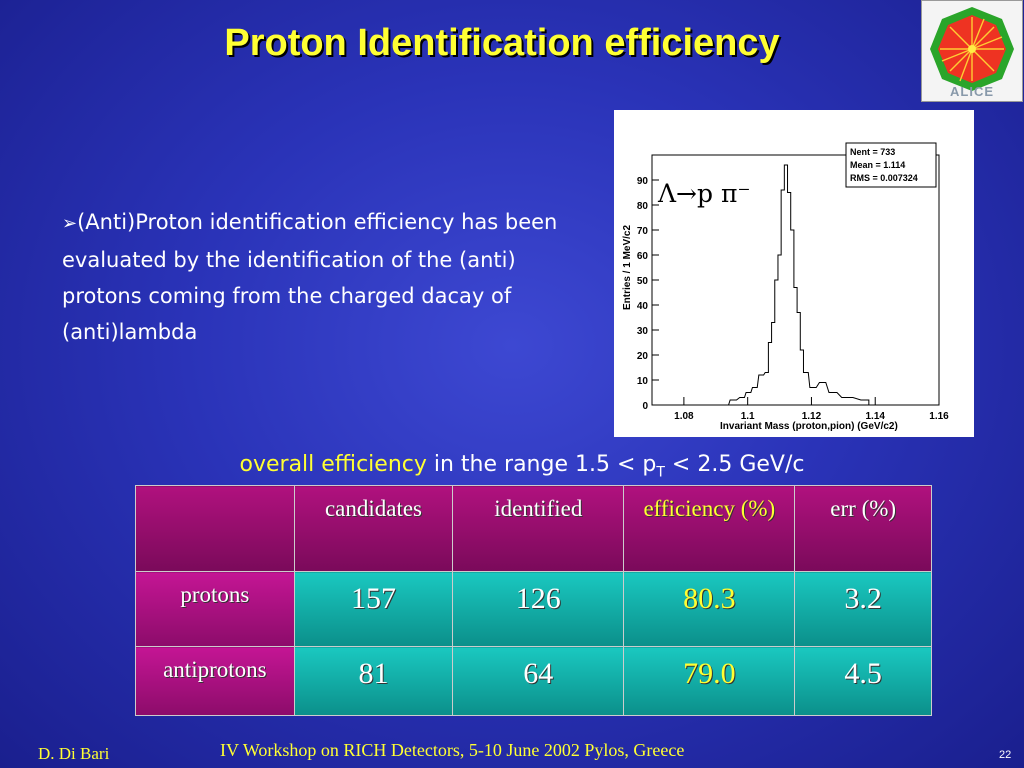  Describe the element at coordinates (748, 416) in the screenshot. I see `x-tick-label: 1.1` at that location.